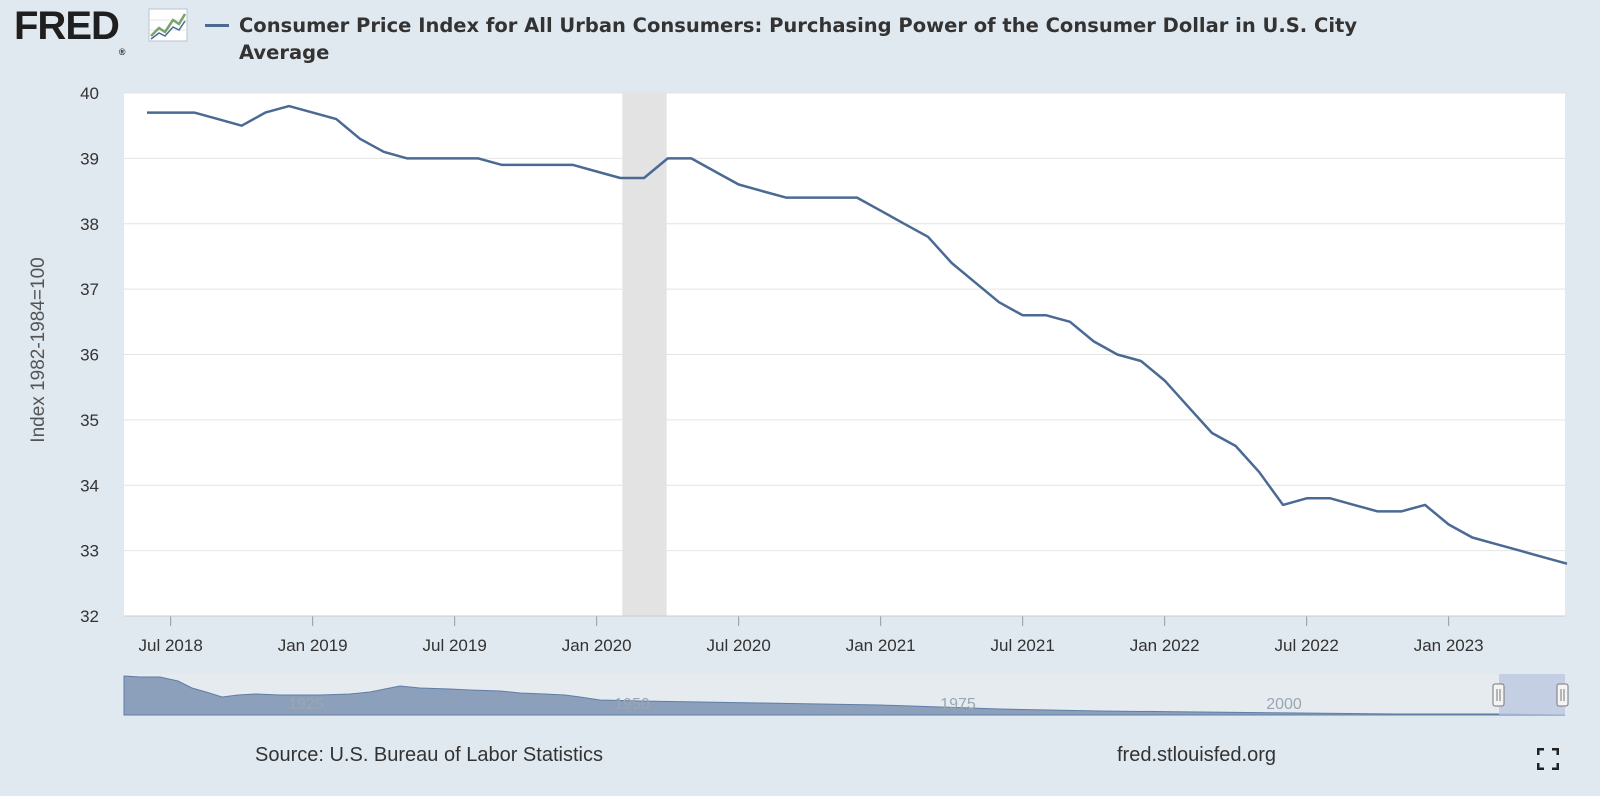 The image size is (1600, 796). What do you see at coordinates (1165, 645) in the screenshot?
I see `x-tick-label: Jan 2022` at bounding box center [1165, 645].